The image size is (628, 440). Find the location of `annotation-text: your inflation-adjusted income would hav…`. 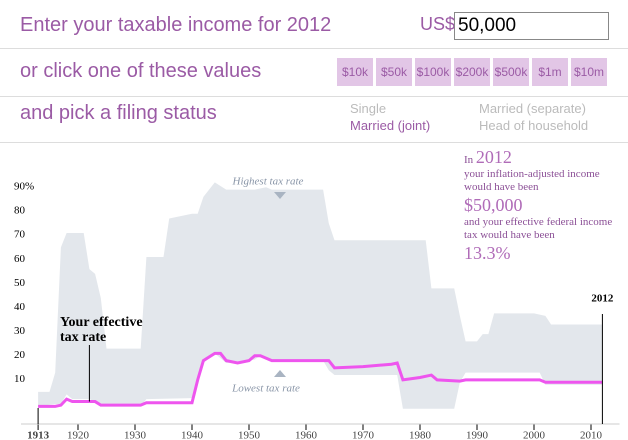

annotation-text: your inflation-adjusted income would hav… is located at coordinates (532, 180).